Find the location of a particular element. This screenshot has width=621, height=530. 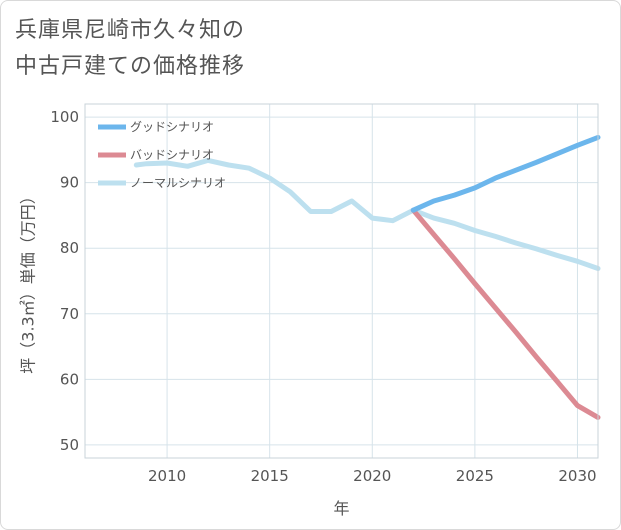

y-tick-label: 60 is located at coordinates (69, 379).